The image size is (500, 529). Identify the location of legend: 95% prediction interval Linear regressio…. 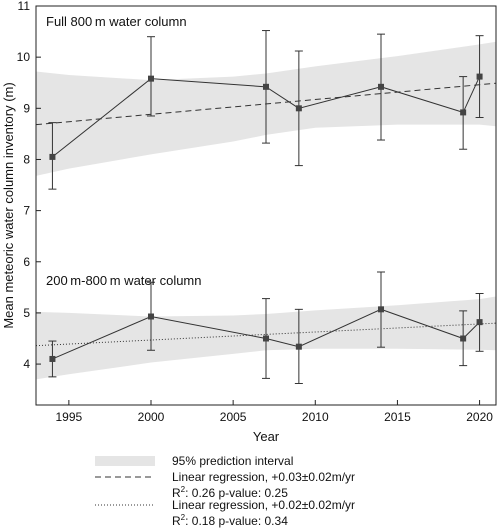
(225, 491).